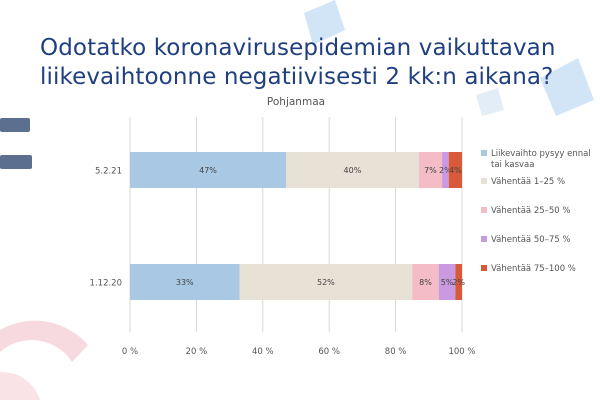 The image size is (600, 400). What do you see at coordinates (296, 102) in the screenshot?
I see `chart-title: Pohjanmaa` at bounding box center [296, 102].